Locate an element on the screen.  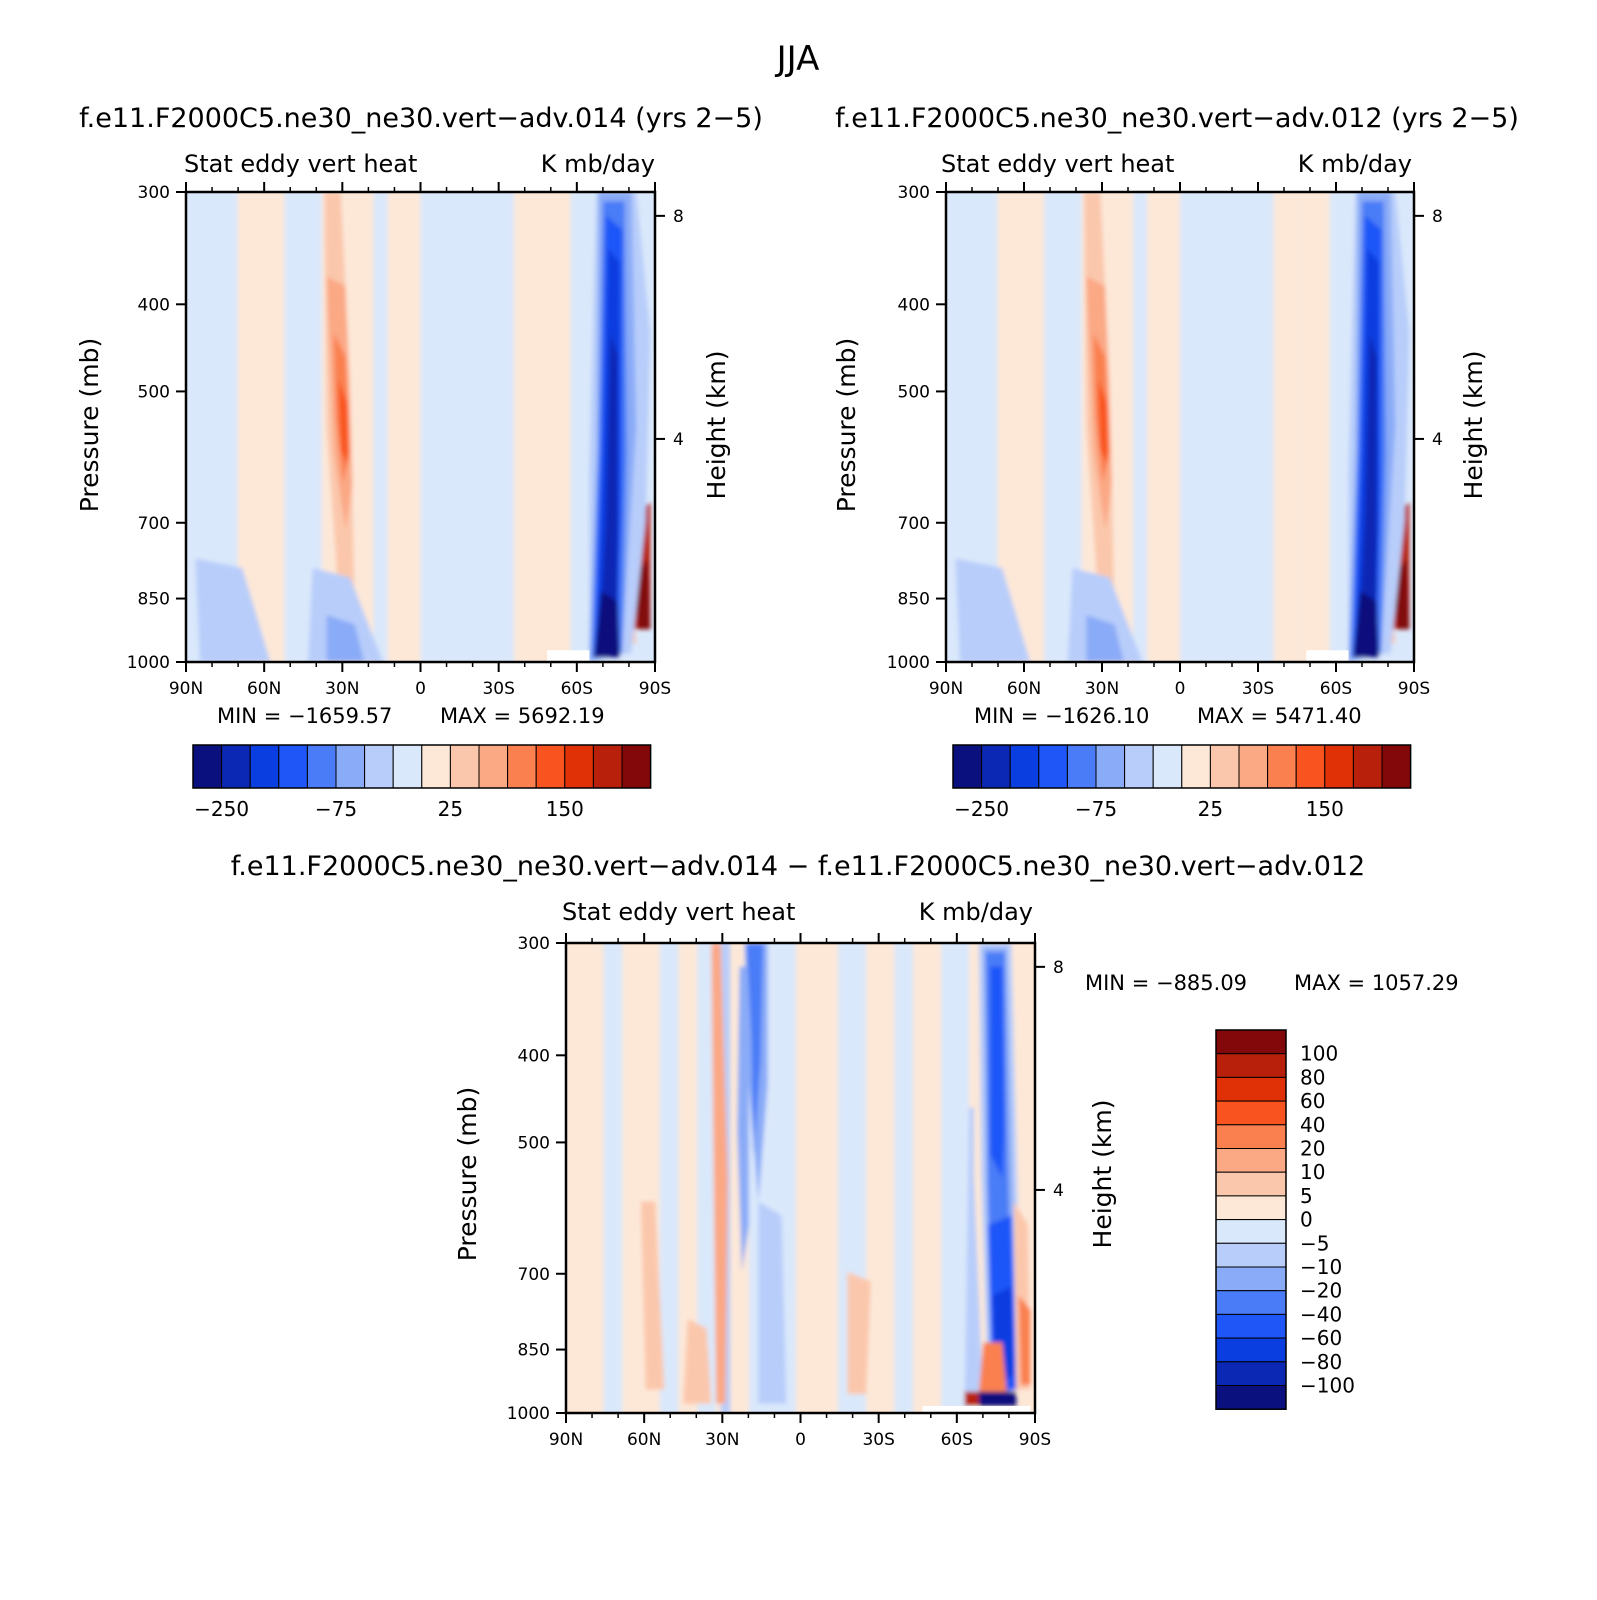
panel-2-field is located at coordinates (1180, 427).